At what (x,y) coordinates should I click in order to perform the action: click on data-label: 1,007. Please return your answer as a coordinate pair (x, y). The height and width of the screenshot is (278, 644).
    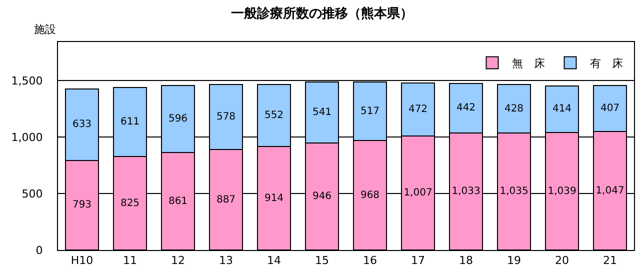
    Looking at the image, I should click on (418, 193).